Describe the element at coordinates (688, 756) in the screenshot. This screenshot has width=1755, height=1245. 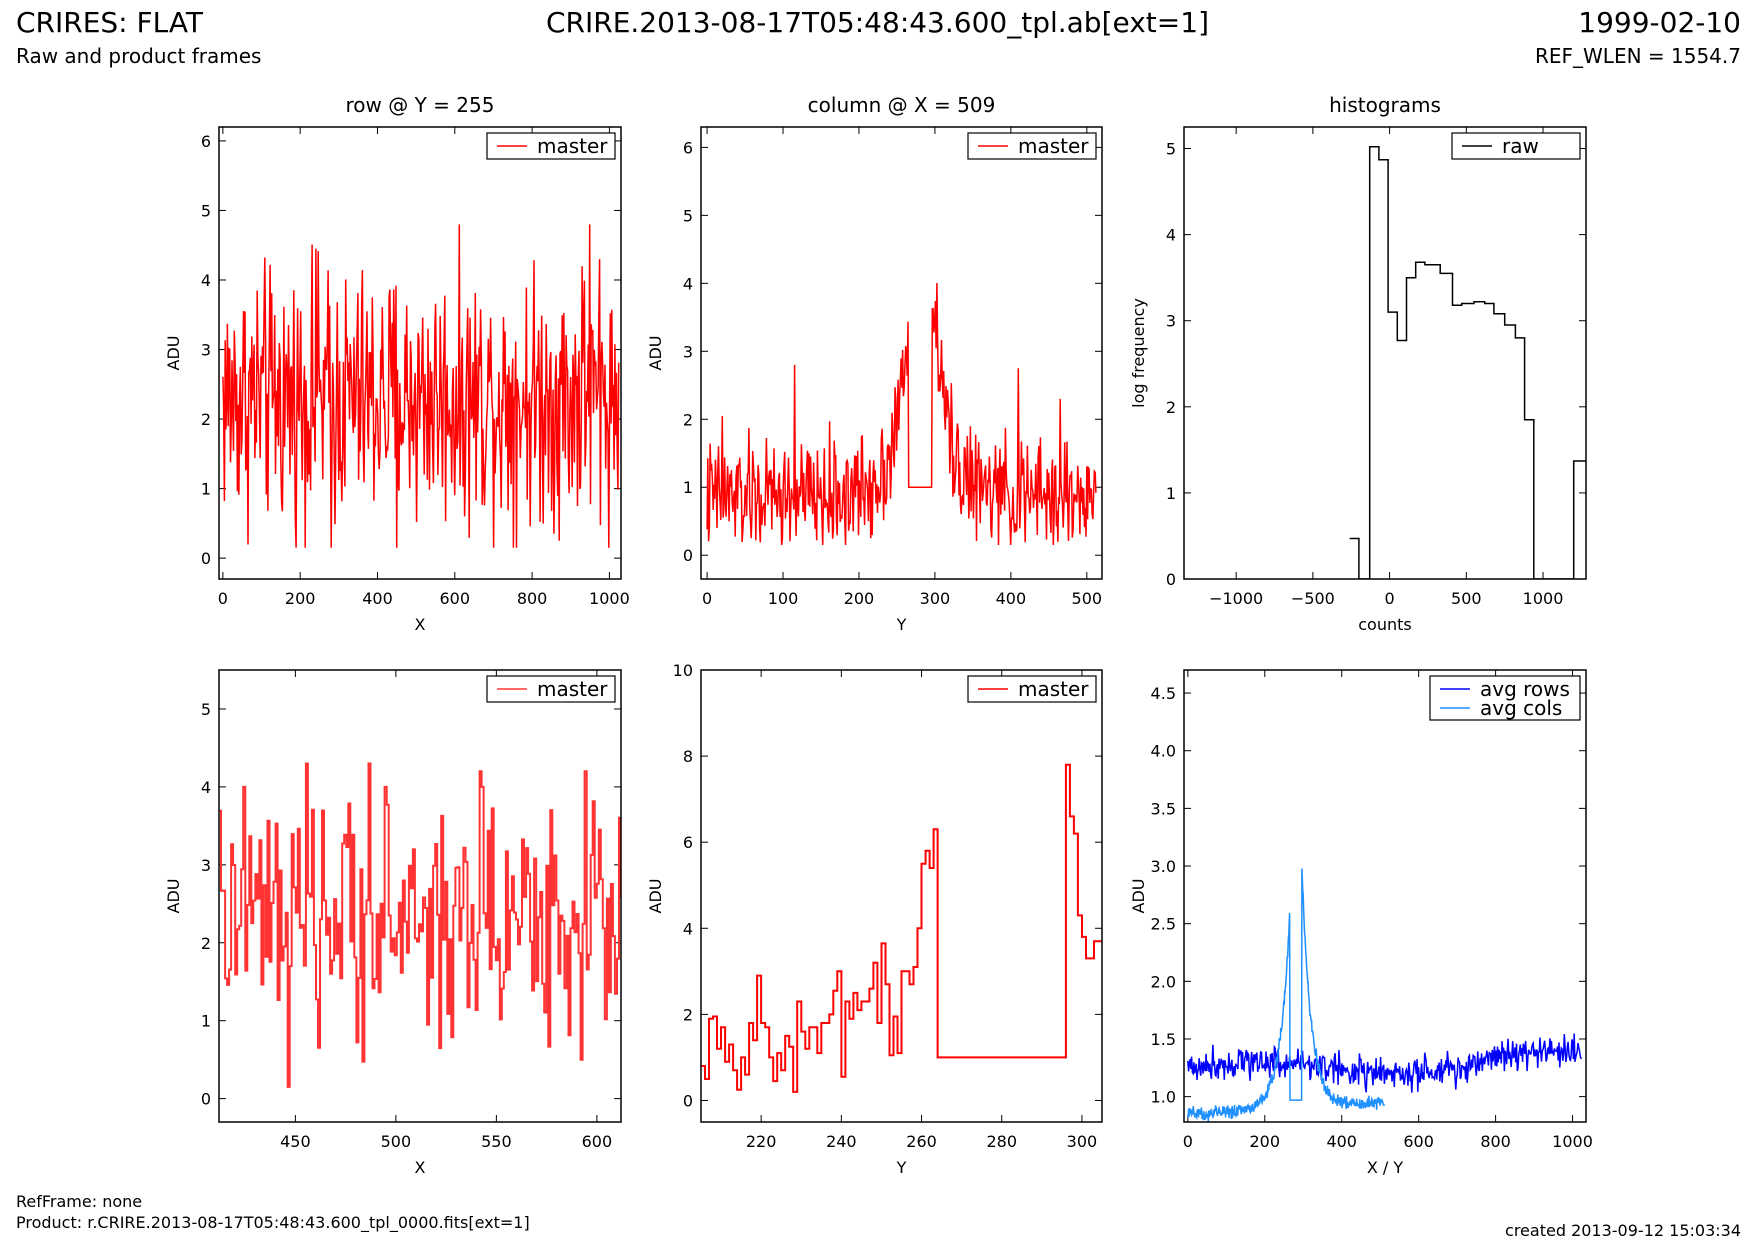
I see `y-tick-label: 8` at that location.